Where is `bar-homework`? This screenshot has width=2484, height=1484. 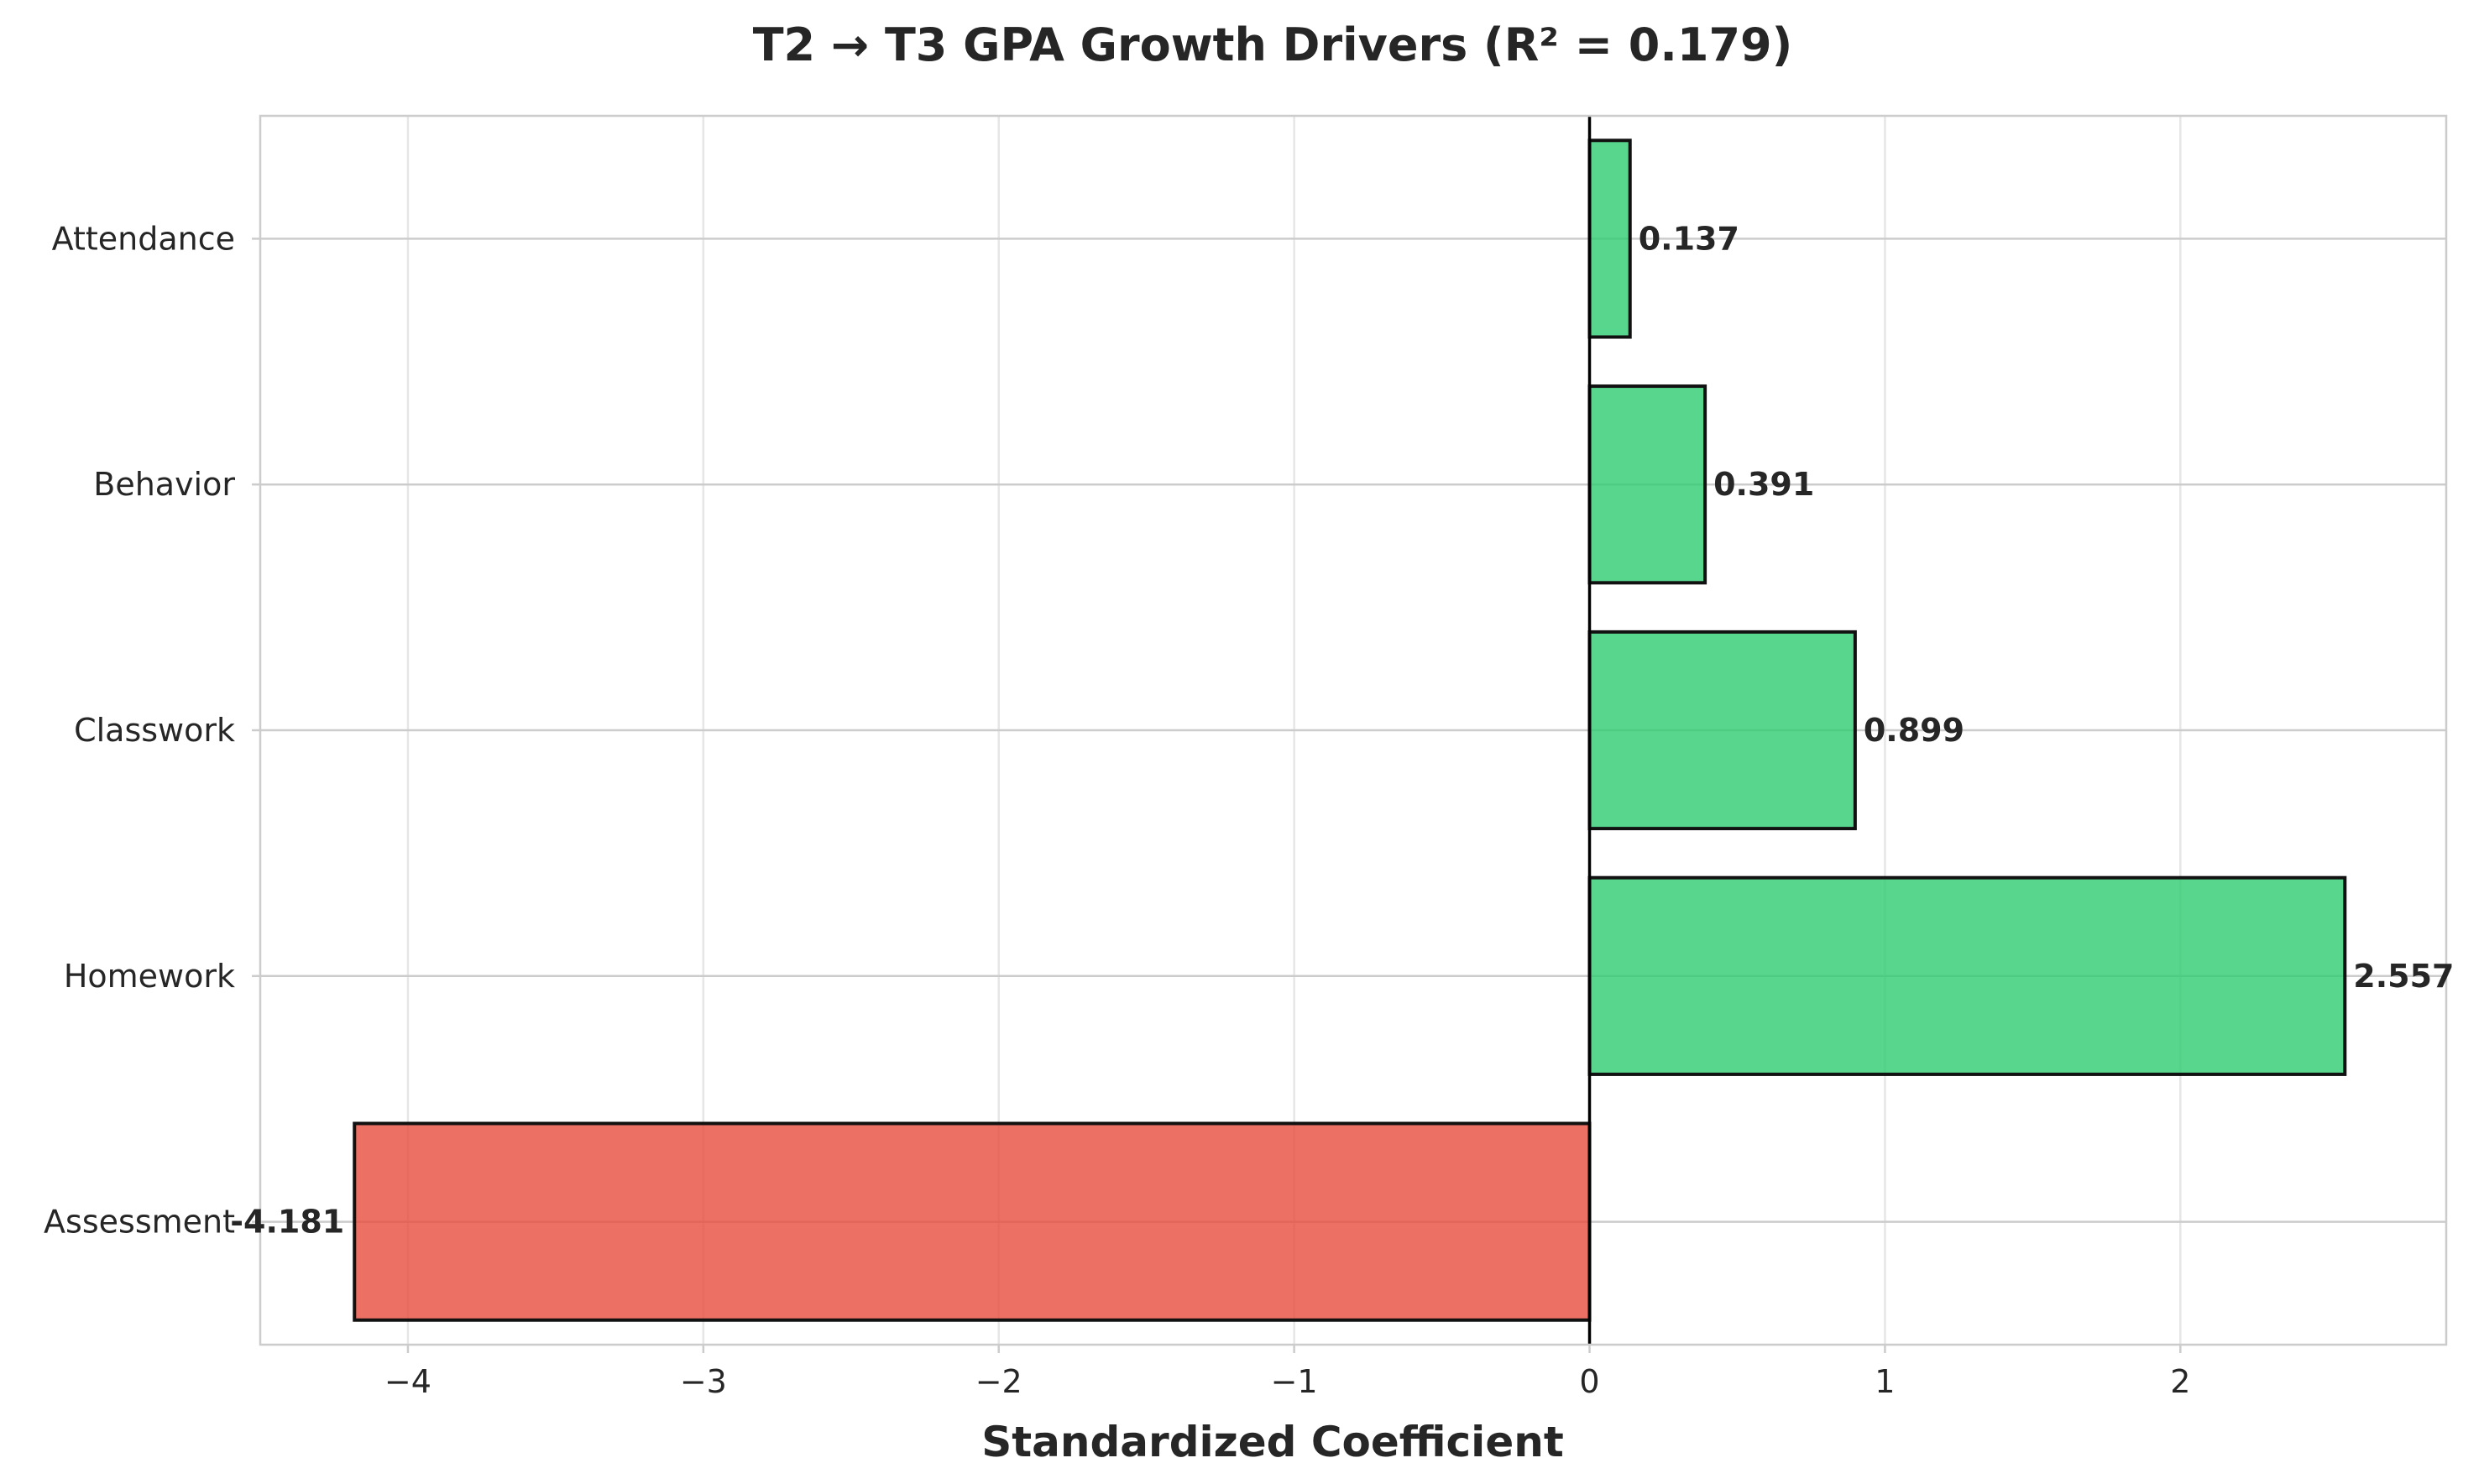
bar-homework is located at coordinates (1967, 975).